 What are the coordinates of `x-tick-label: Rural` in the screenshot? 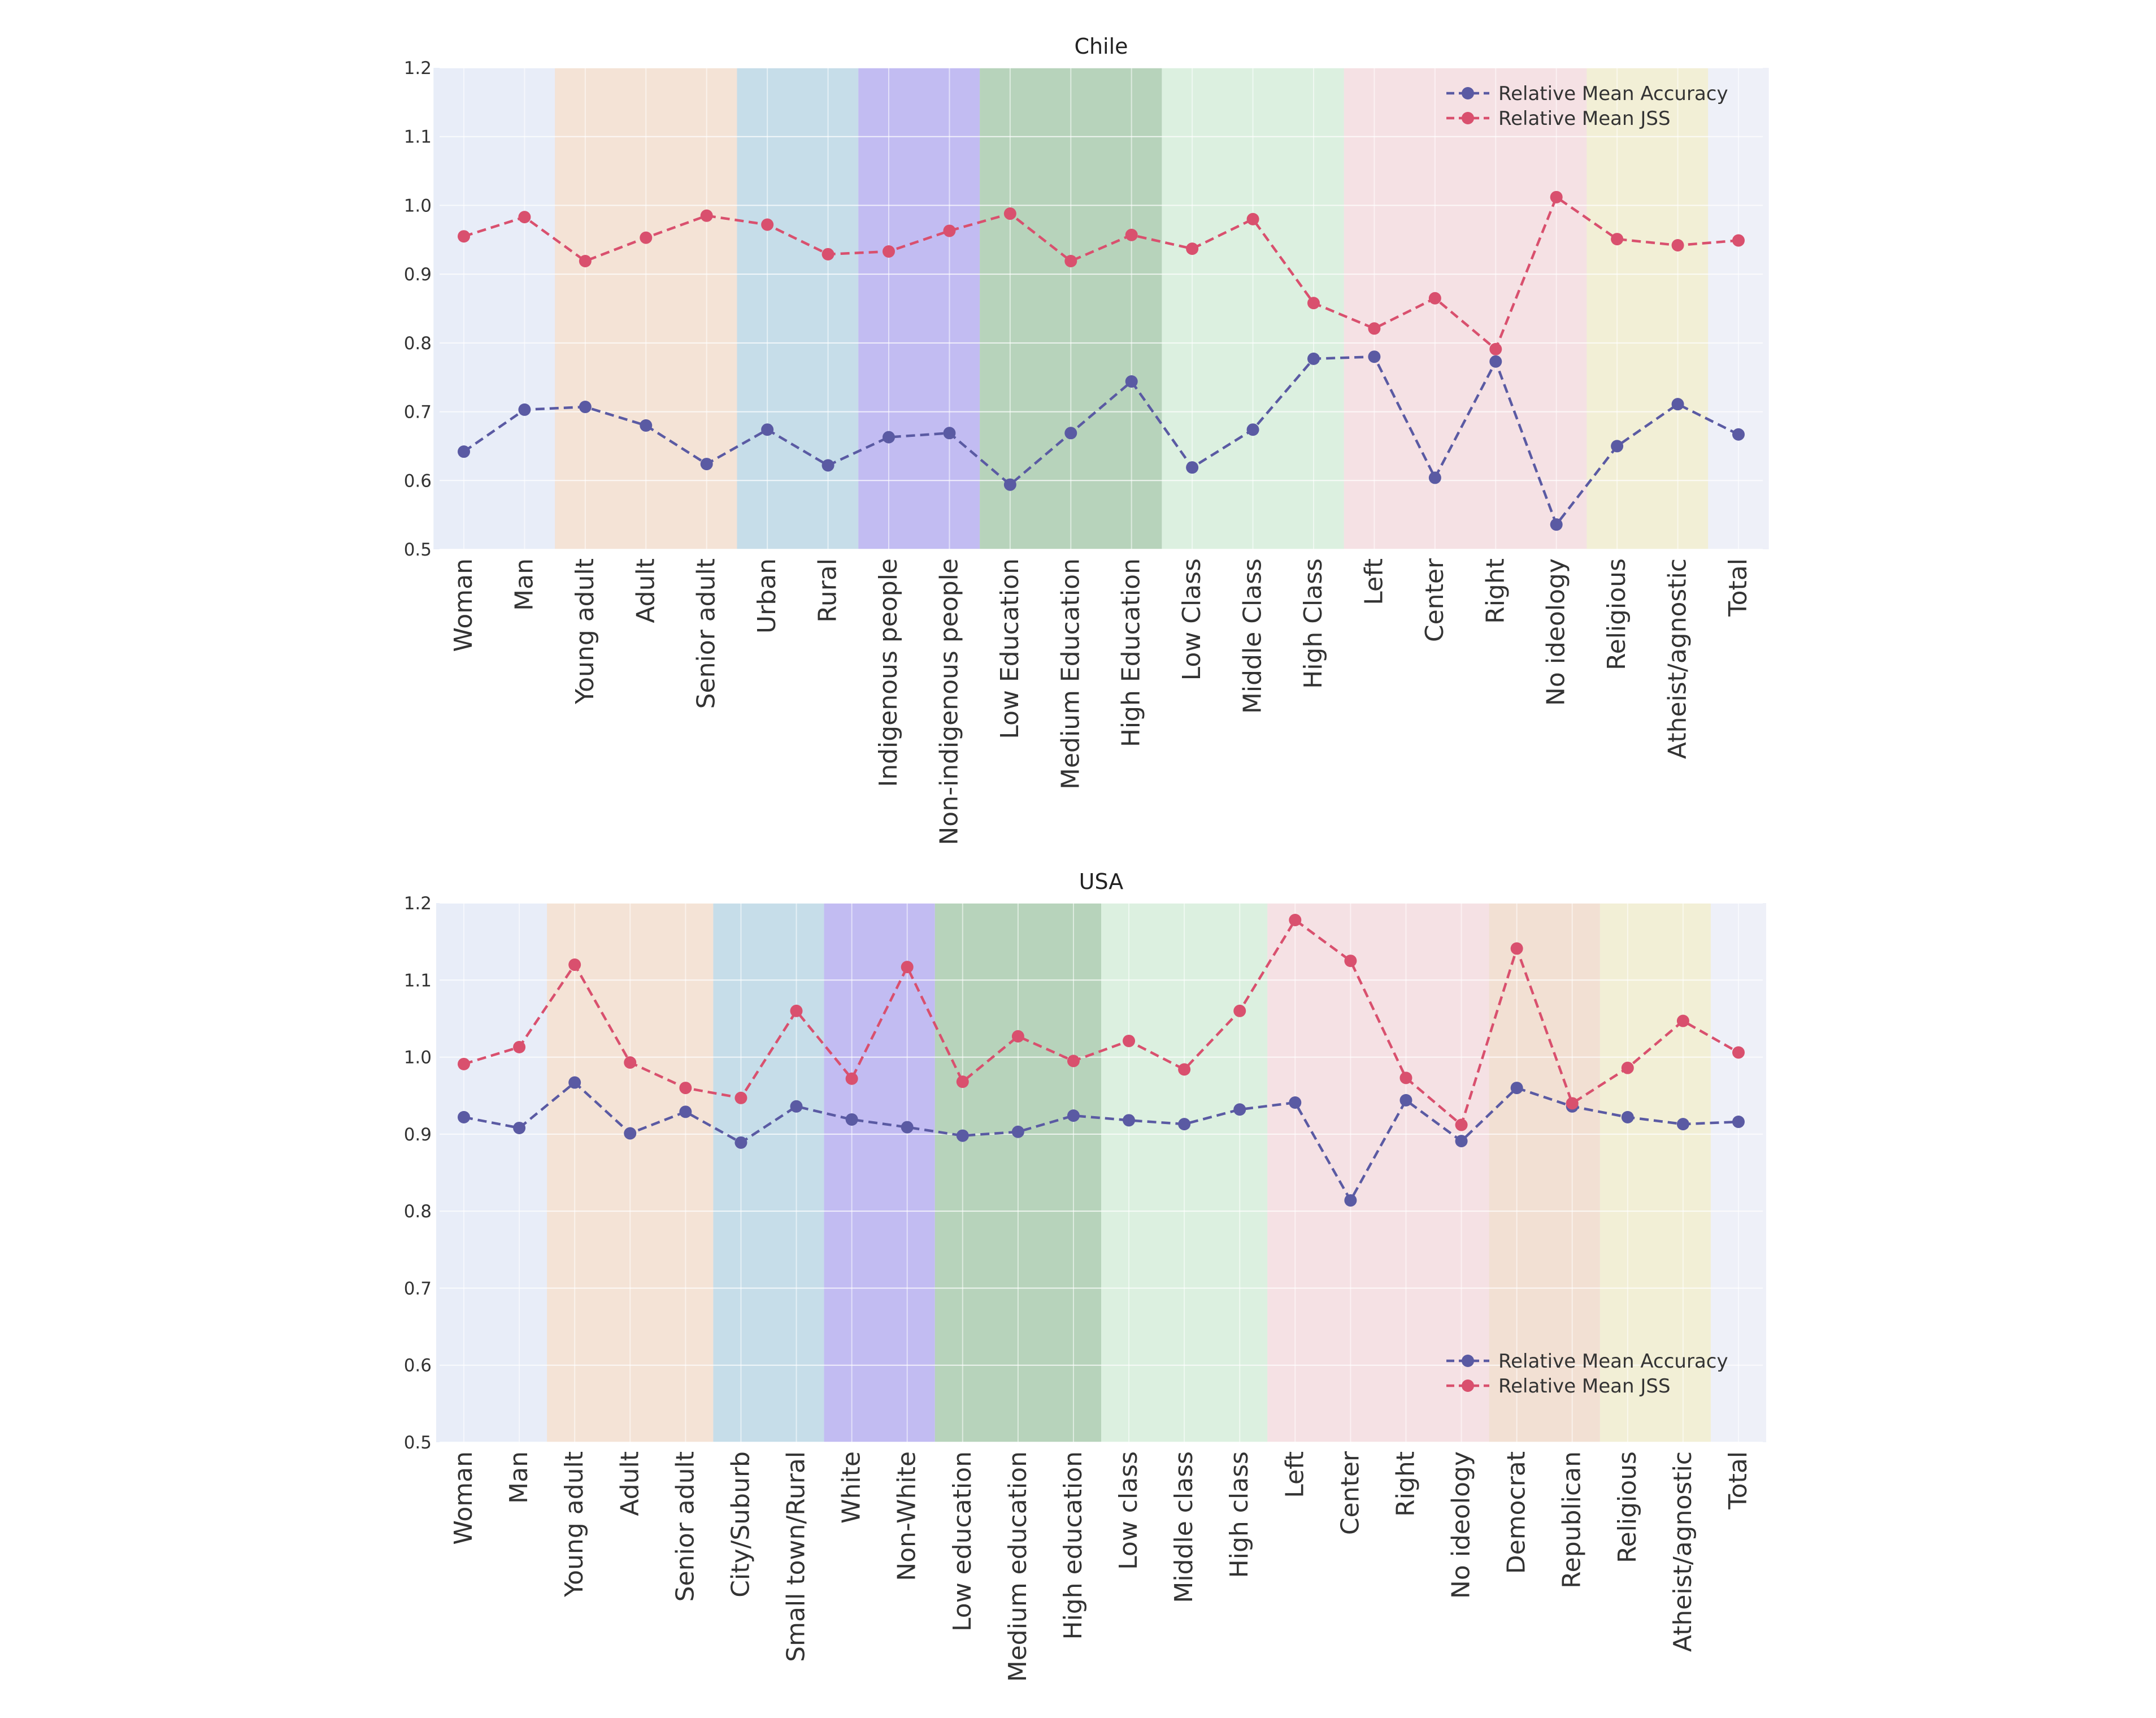 It's located at (828, 590).